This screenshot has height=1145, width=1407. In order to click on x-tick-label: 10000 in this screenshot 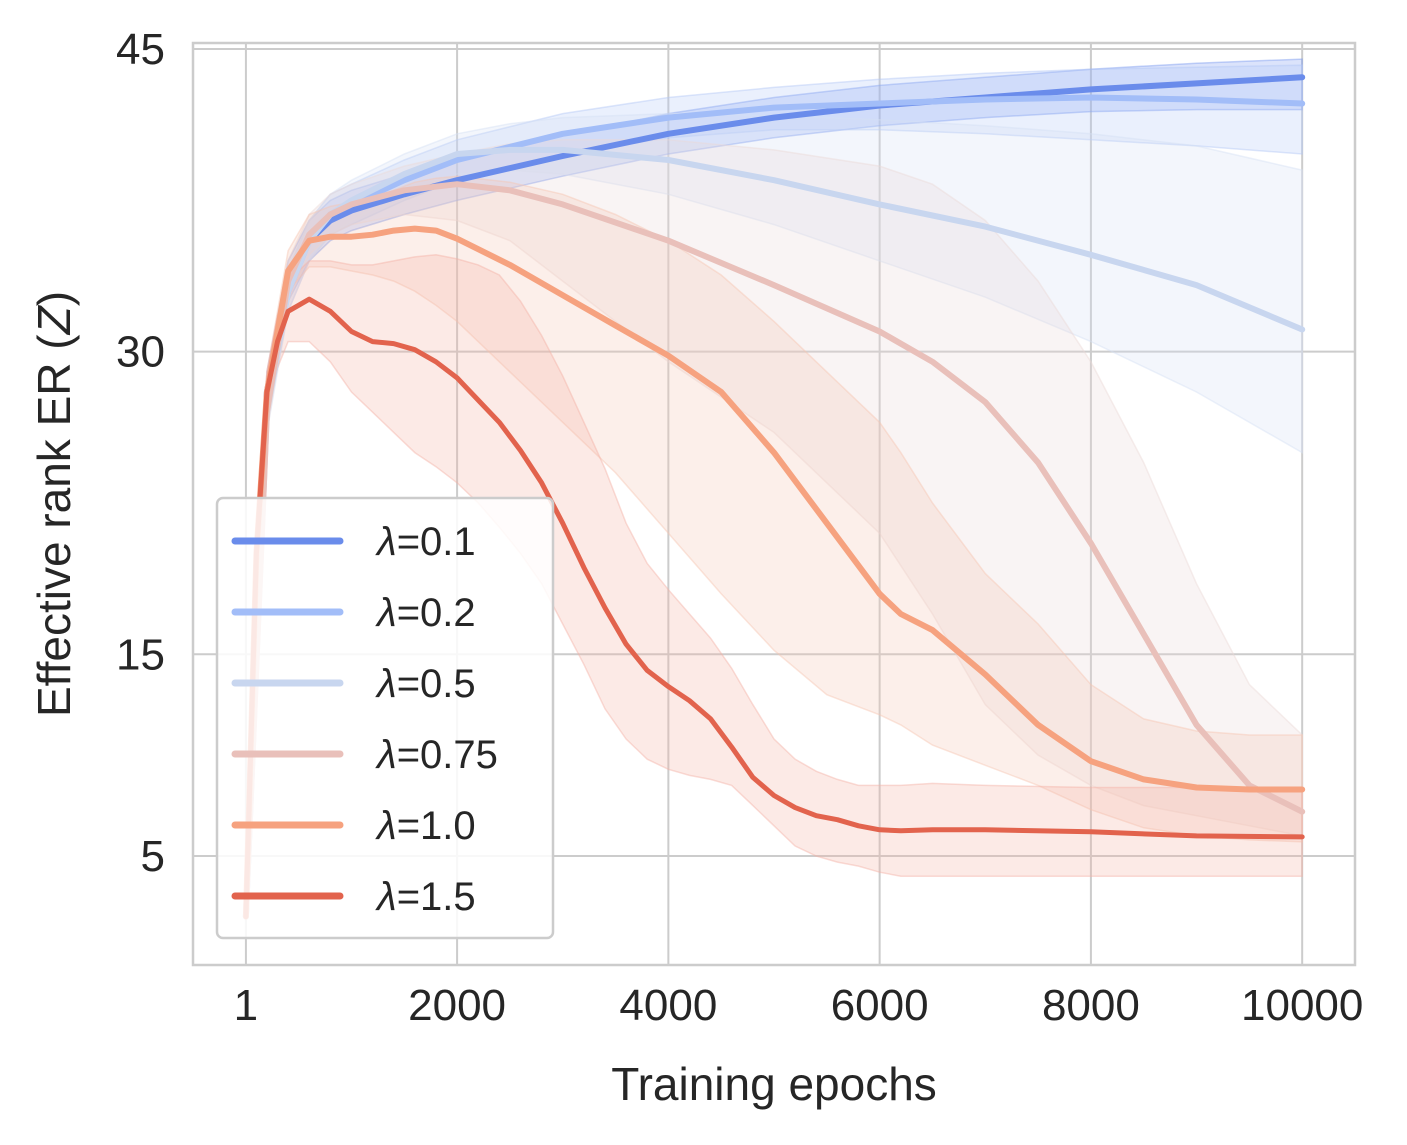, I will do `click(1302, 1005)`.